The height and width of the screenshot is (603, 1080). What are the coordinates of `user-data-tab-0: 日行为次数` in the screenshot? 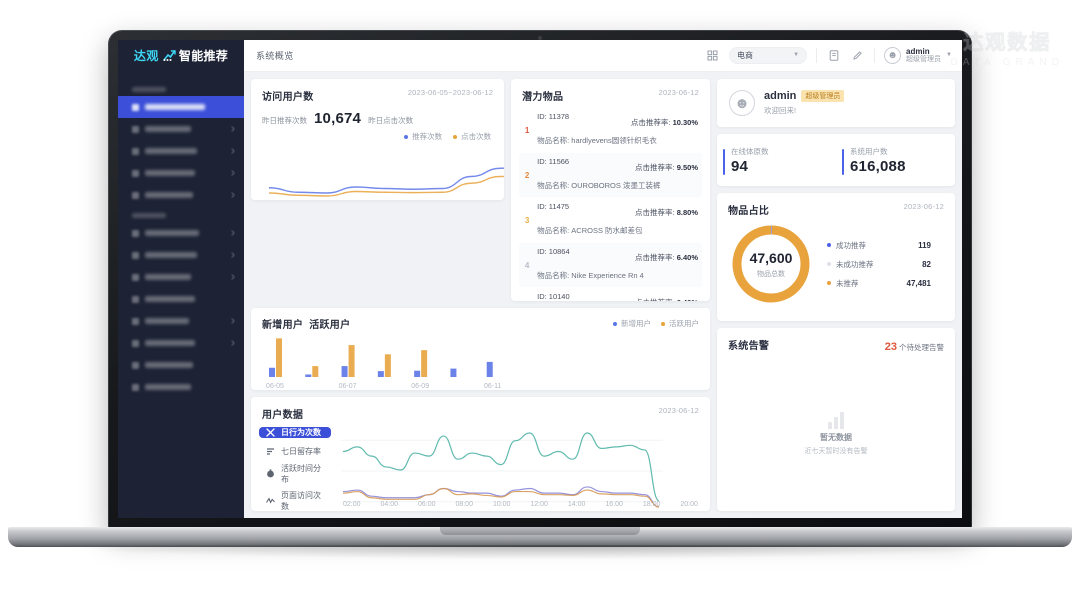 It's located at (295, 432).